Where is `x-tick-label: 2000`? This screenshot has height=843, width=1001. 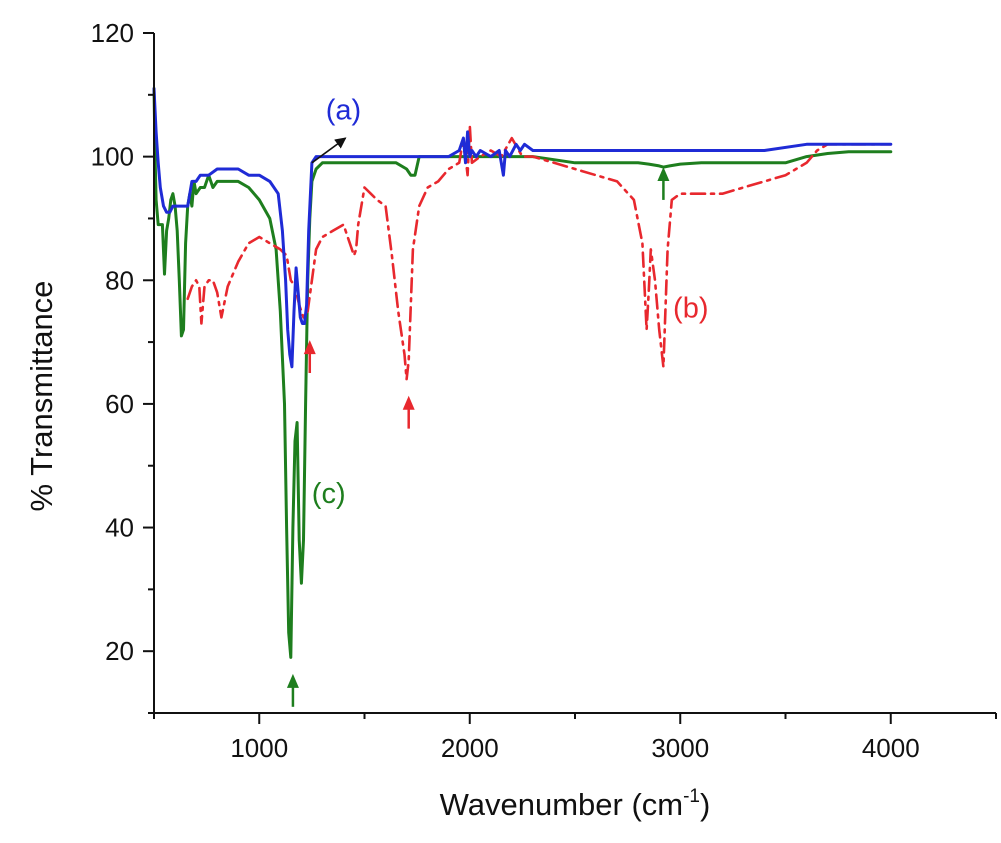 x-tick-label: 2000 is located at coordinates (470, 748).